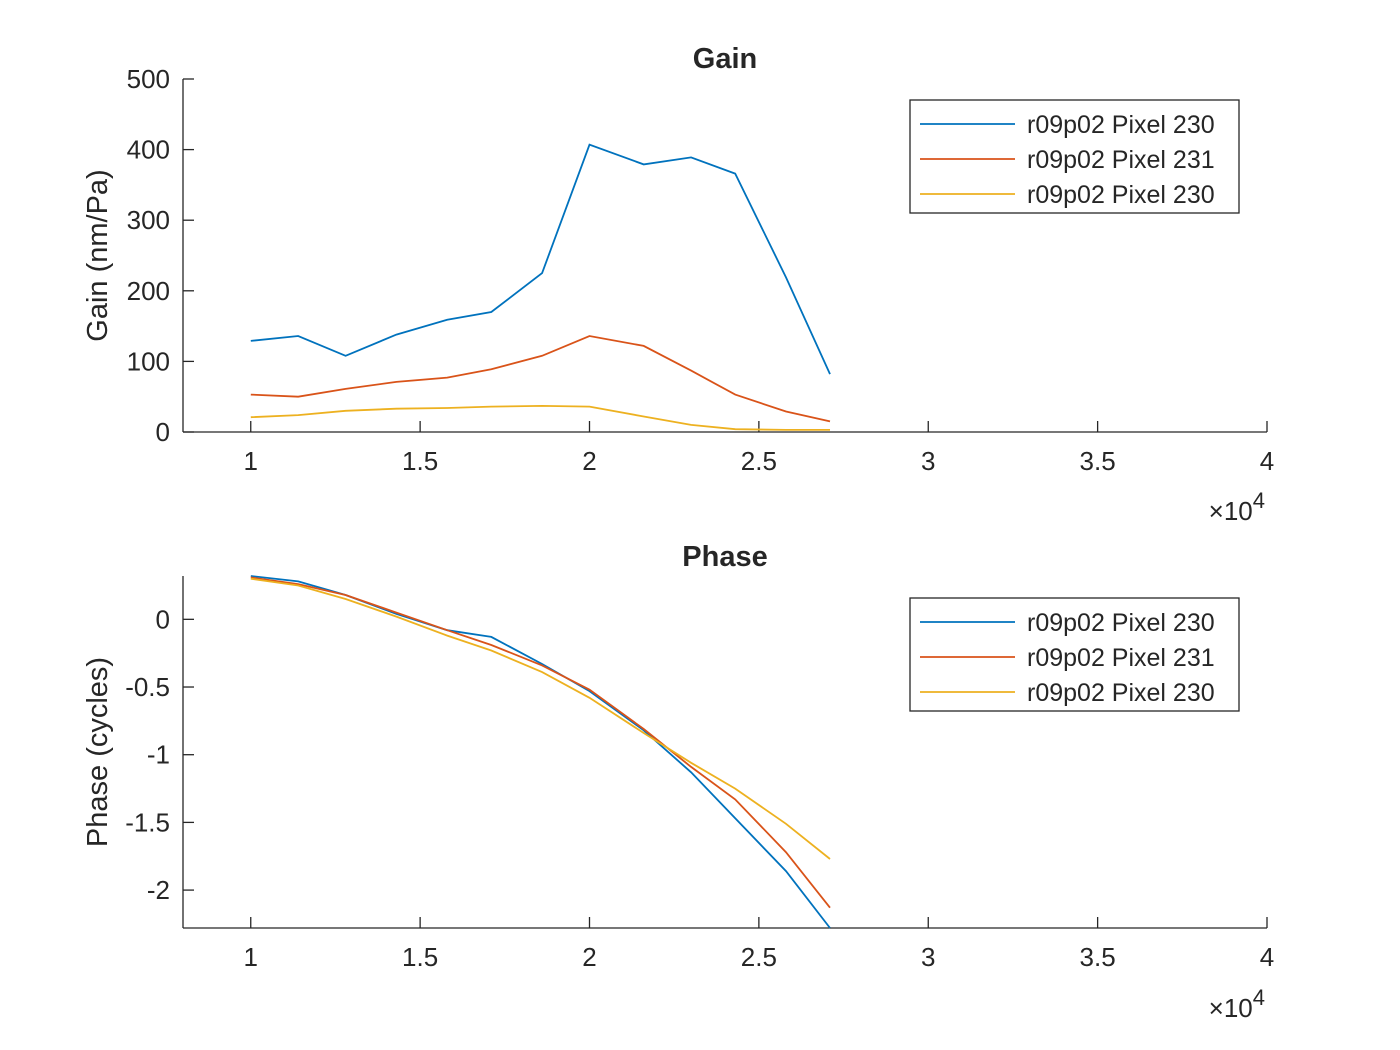 The height and width of the screenshot is (1050, 1400). I want to click on y-tick-label: -1, so click(158, 755).